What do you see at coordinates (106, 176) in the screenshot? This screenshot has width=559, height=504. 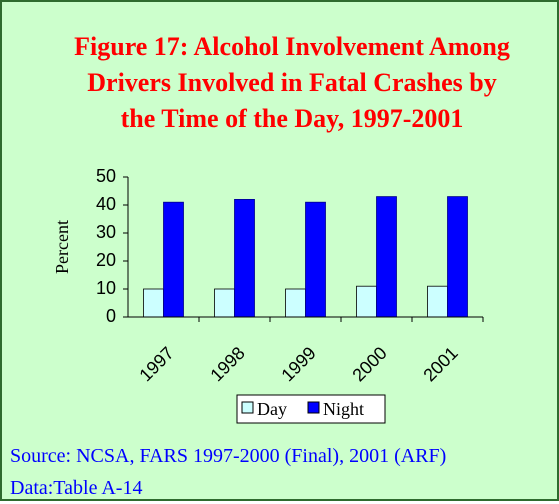 I see `y-tick-label: 50` at bounding box center [106, 176].